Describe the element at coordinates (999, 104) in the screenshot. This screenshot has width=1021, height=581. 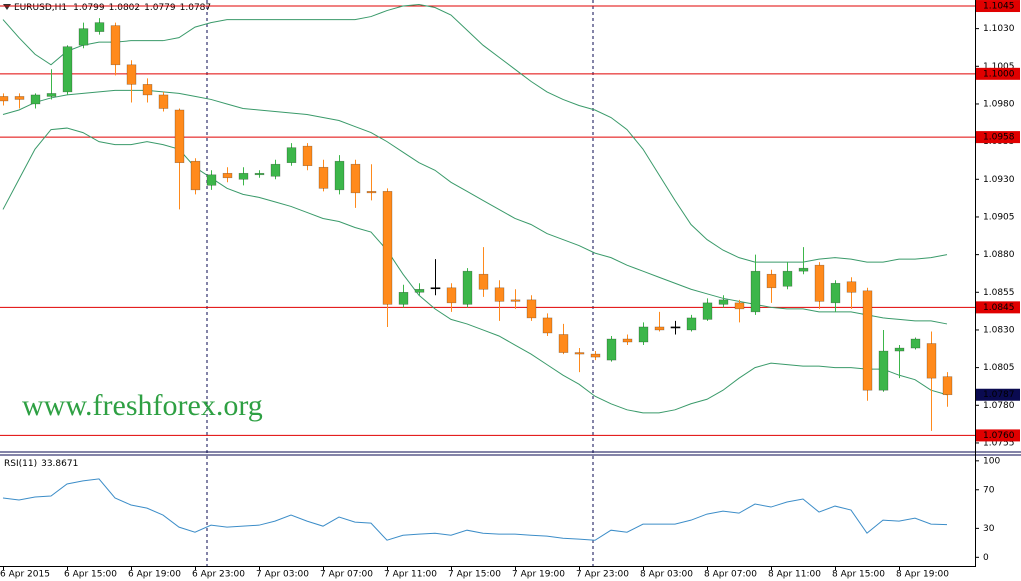
I see `y-tick-label: 1.0980` at that location.